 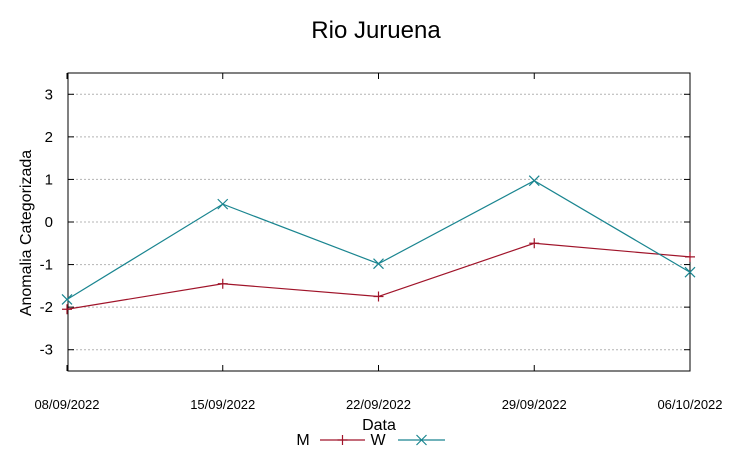 What do you see at coordinates (46, 350) in the screenshot?
I see `y-tick-label: -3` at bounding box center [46, 350].